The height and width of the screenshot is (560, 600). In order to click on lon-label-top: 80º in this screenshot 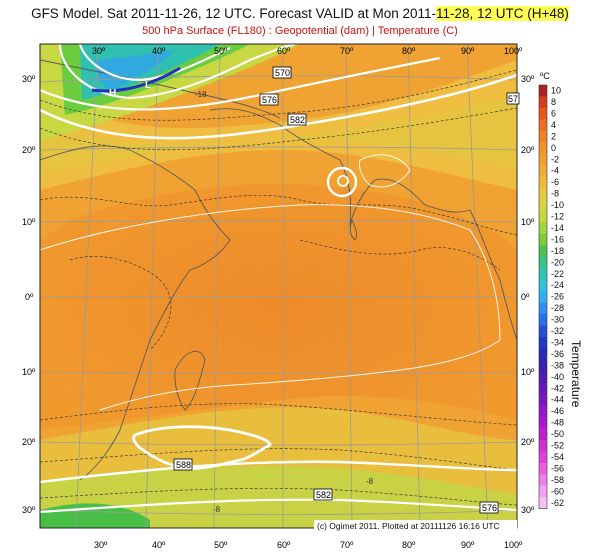, I will do `click(409, 51)`.